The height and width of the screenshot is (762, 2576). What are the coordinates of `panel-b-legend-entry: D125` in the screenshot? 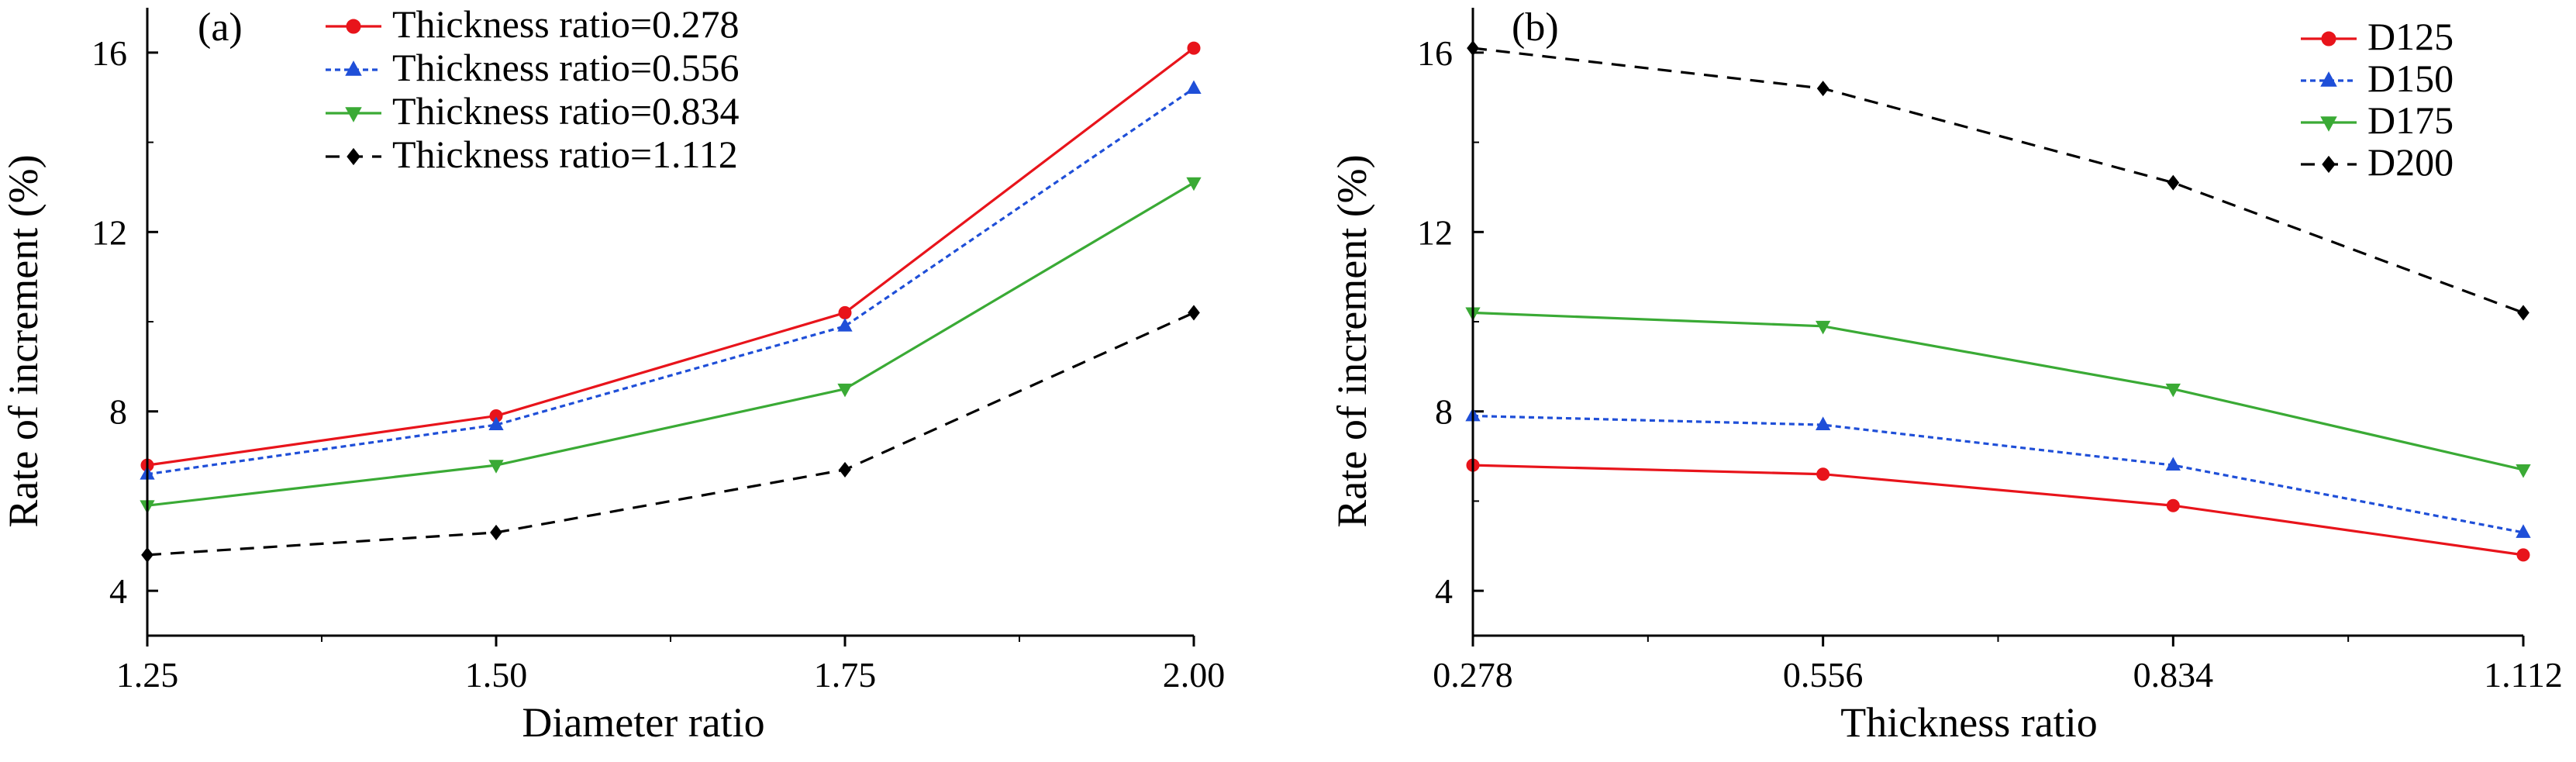 It's located at (2377, 36).